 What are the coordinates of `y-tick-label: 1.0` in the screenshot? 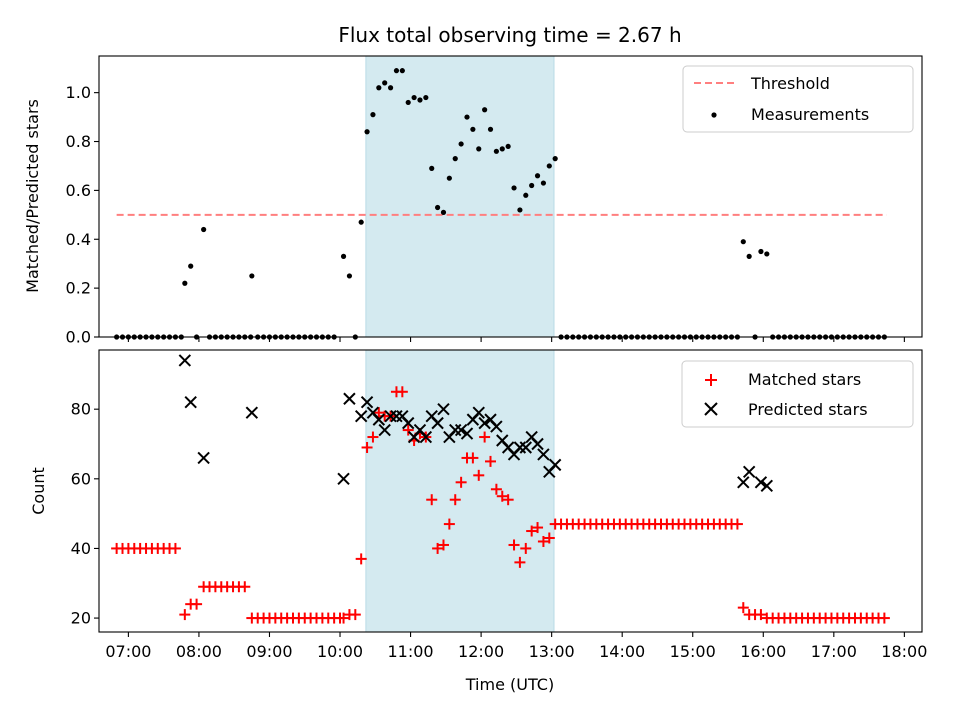 It's located at (78, 92).